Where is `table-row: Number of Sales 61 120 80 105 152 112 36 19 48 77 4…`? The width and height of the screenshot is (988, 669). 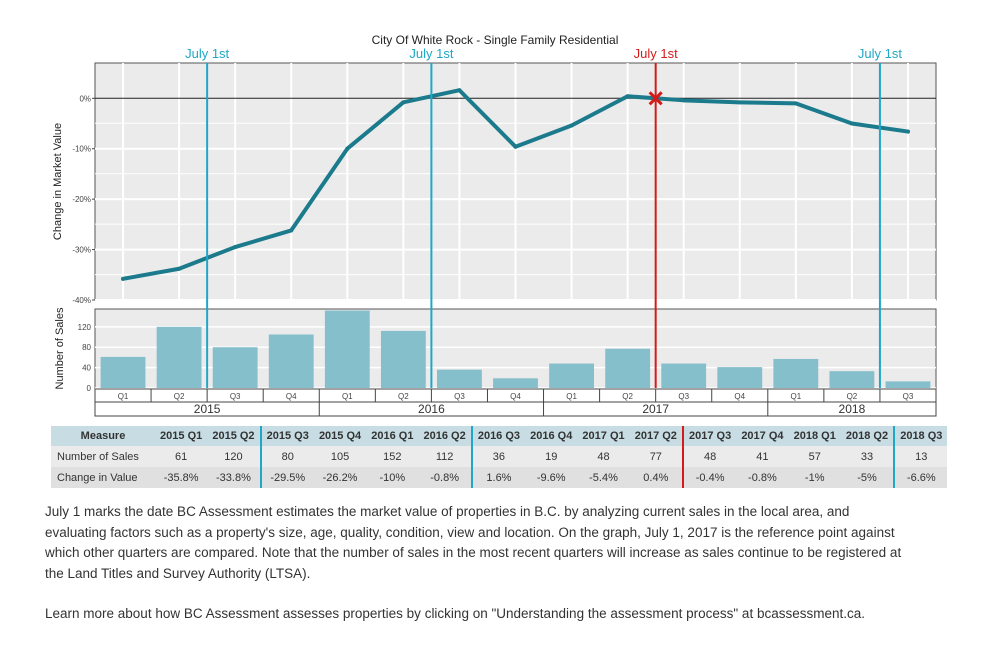
table-row: Number of Sales 61 120 80 105 152 112 36 19 48 77 4… is located at coordinates (499, 456).